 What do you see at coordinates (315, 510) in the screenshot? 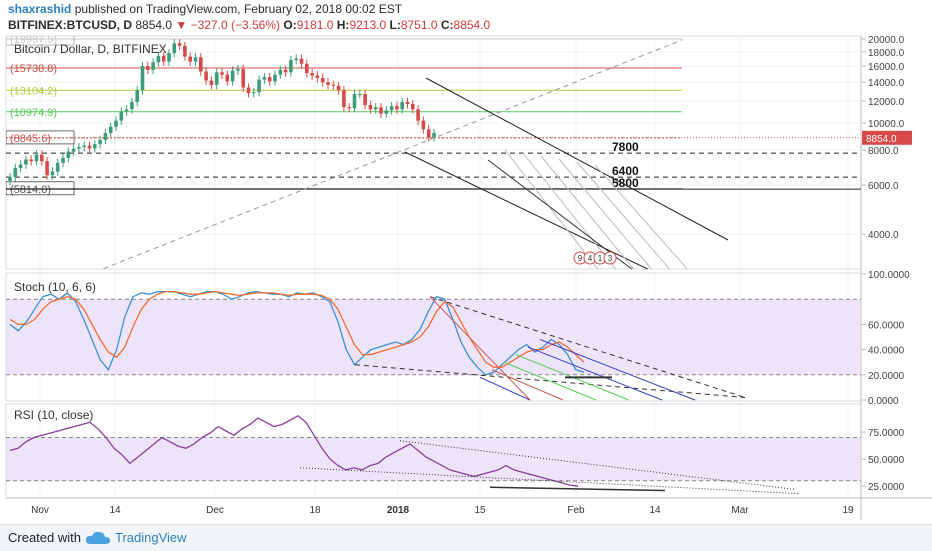
I see `time-tick-label: 18` at bounding box center [315, 510].